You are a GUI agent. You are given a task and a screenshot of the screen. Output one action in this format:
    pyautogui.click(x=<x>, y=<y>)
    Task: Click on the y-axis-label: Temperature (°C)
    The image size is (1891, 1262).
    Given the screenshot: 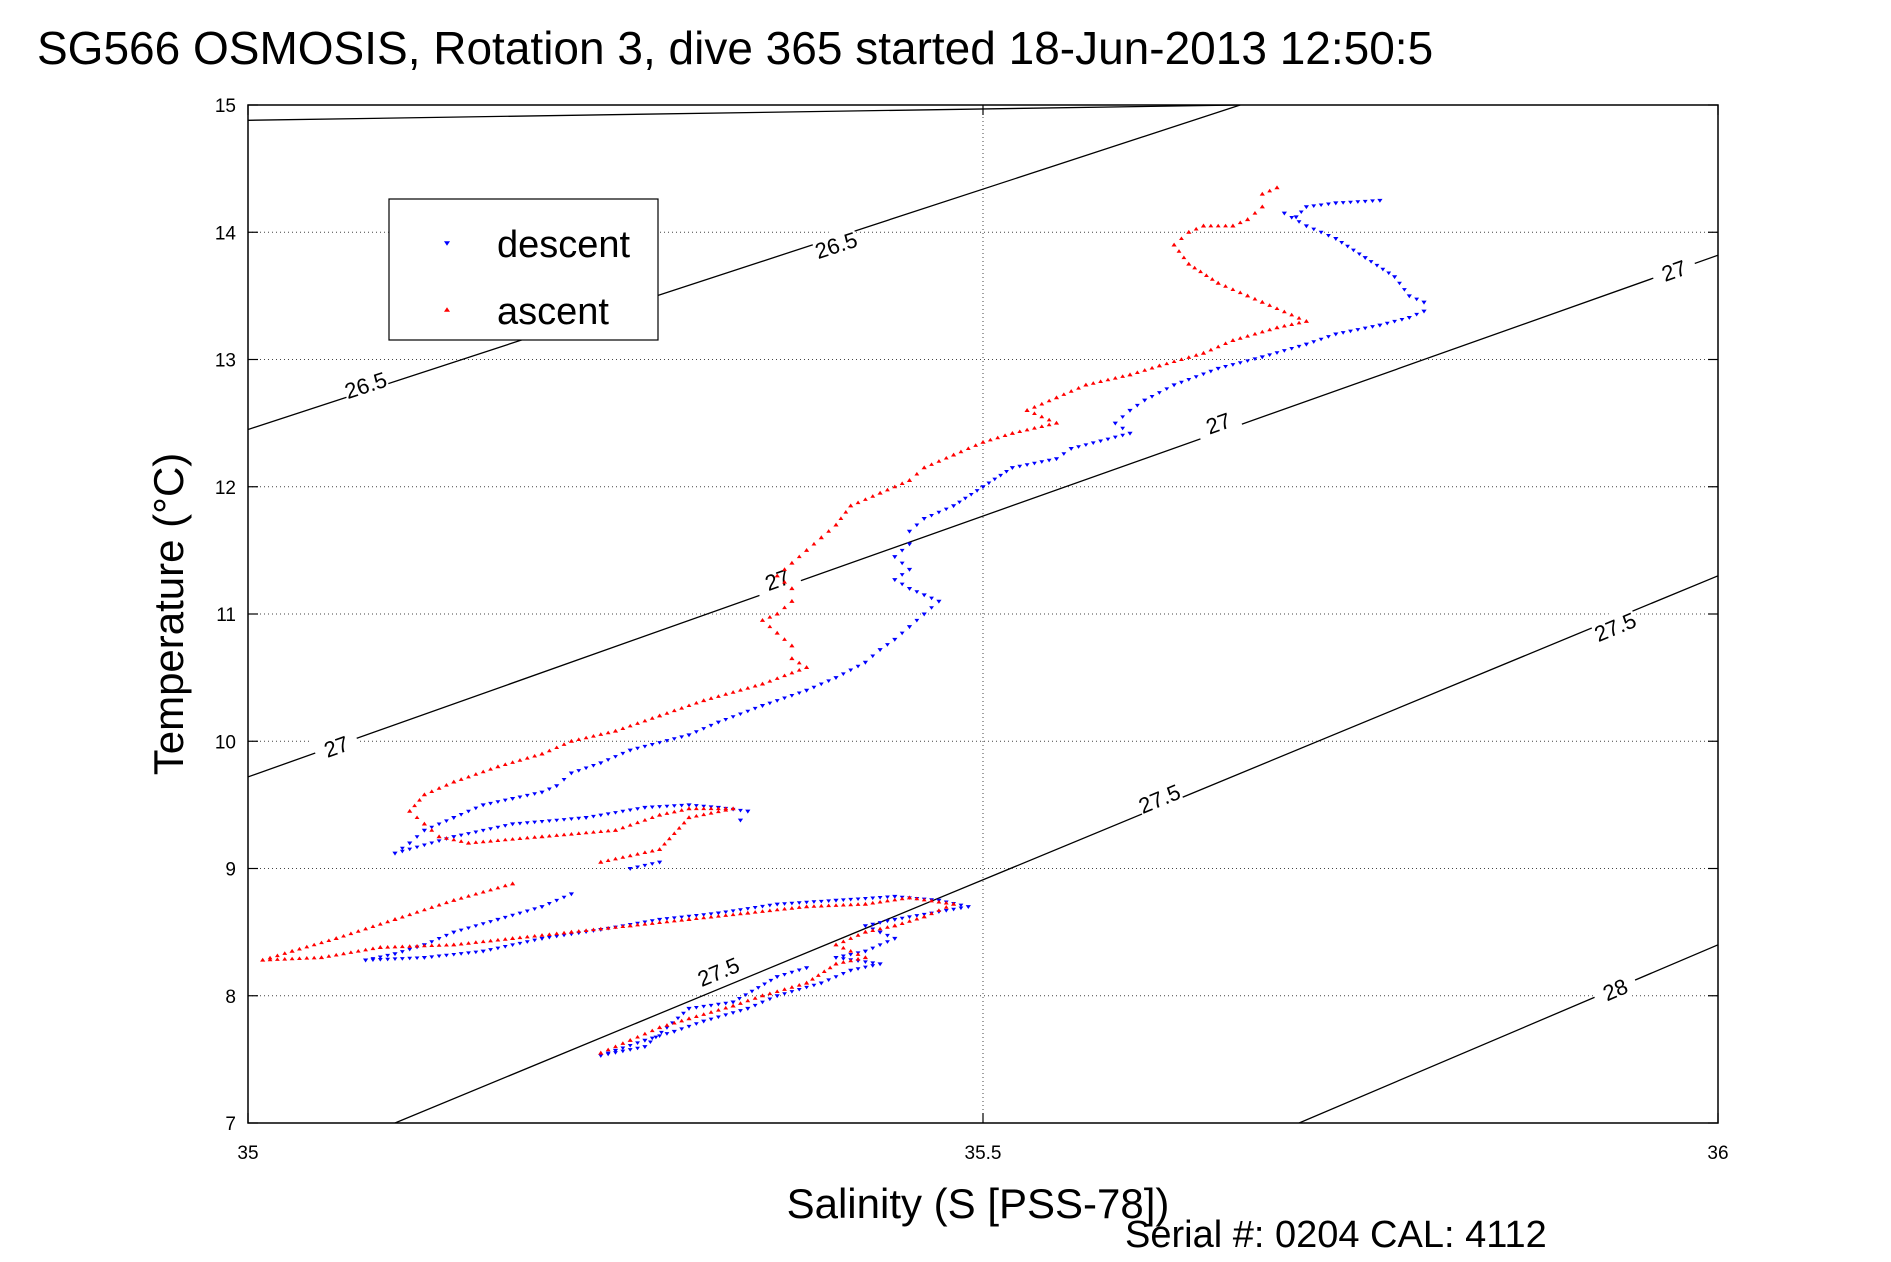 What is the action you would take?
    pyautogui.click(x=168, y=614)
    